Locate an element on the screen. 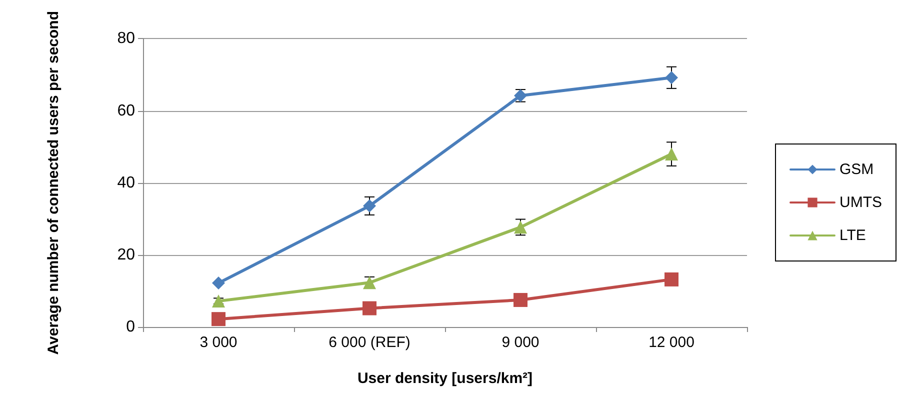 The height and width of the screenshot is (405, 912). x-tick-label: 9 000 is located at coordinates (521, 342).